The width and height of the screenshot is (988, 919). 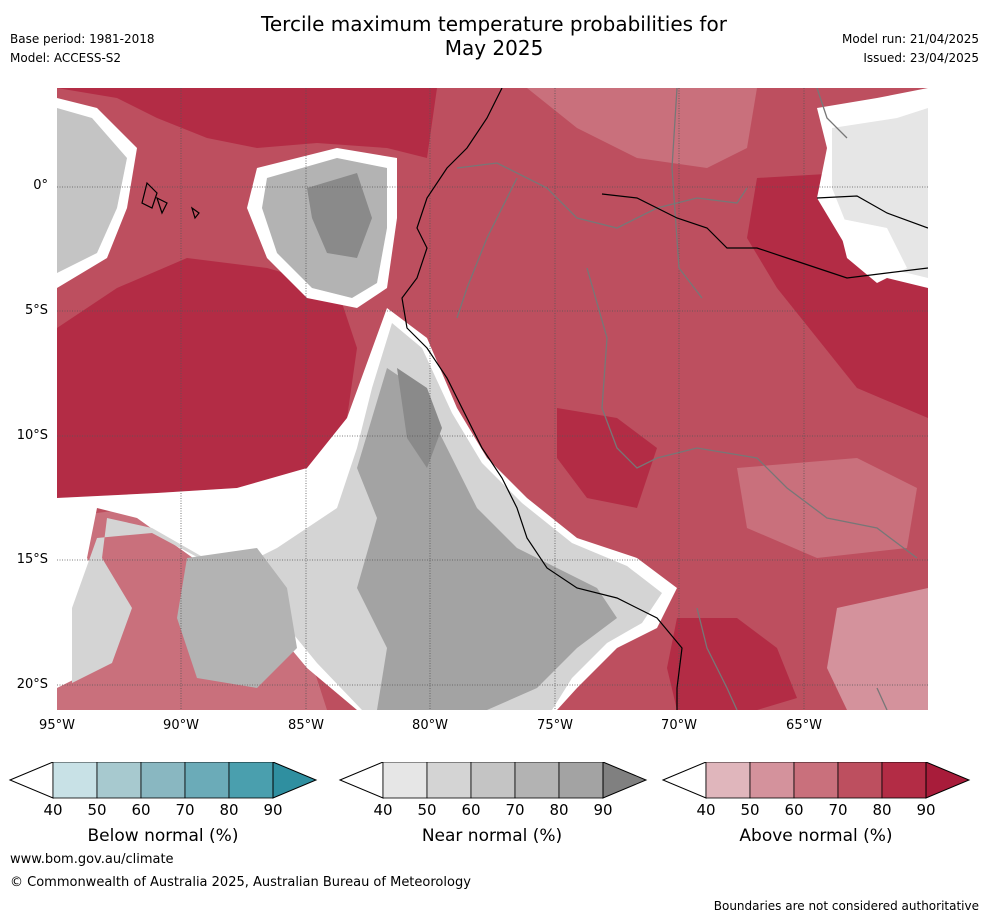 I want to click on lat-label: 15°S, so click(x=32, y=559).